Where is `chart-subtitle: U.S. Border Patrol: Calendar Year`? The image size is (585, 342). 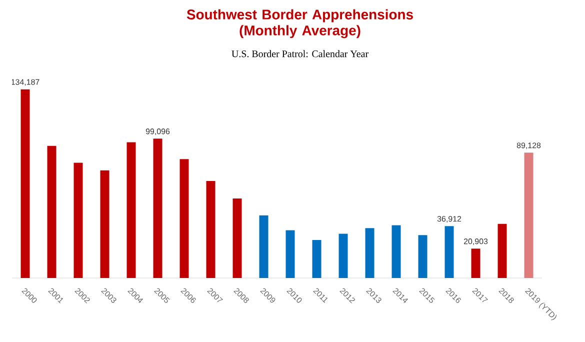
chart-subtitle: U.S. Border Patrol: Calendar Year is located at coordinates (300, 54).